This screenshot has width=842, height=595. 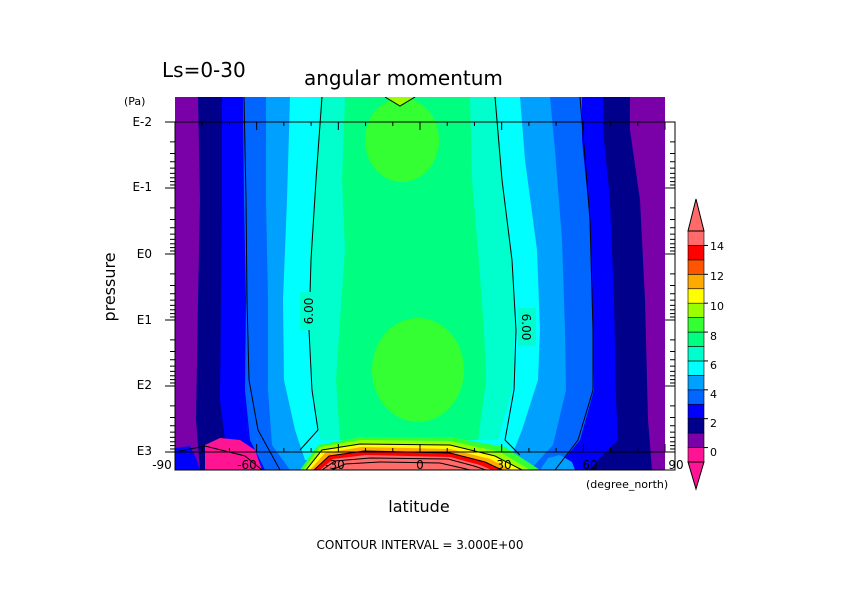 I want to click on colorbar-tick-marks, so click(x=706, y=346).